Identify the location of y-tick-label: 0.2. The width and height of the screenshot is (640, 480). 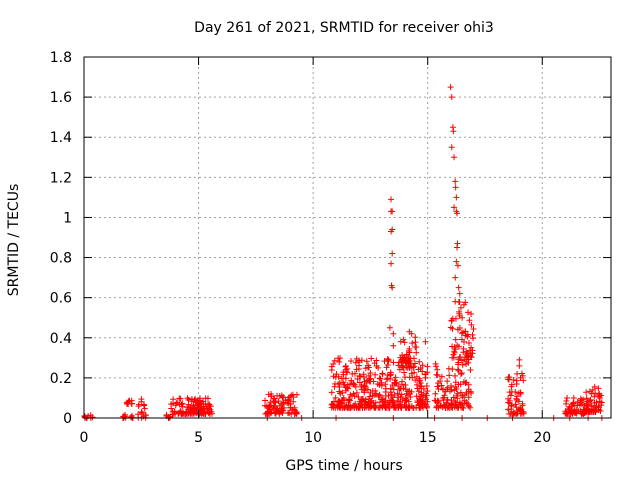
(61, 379).